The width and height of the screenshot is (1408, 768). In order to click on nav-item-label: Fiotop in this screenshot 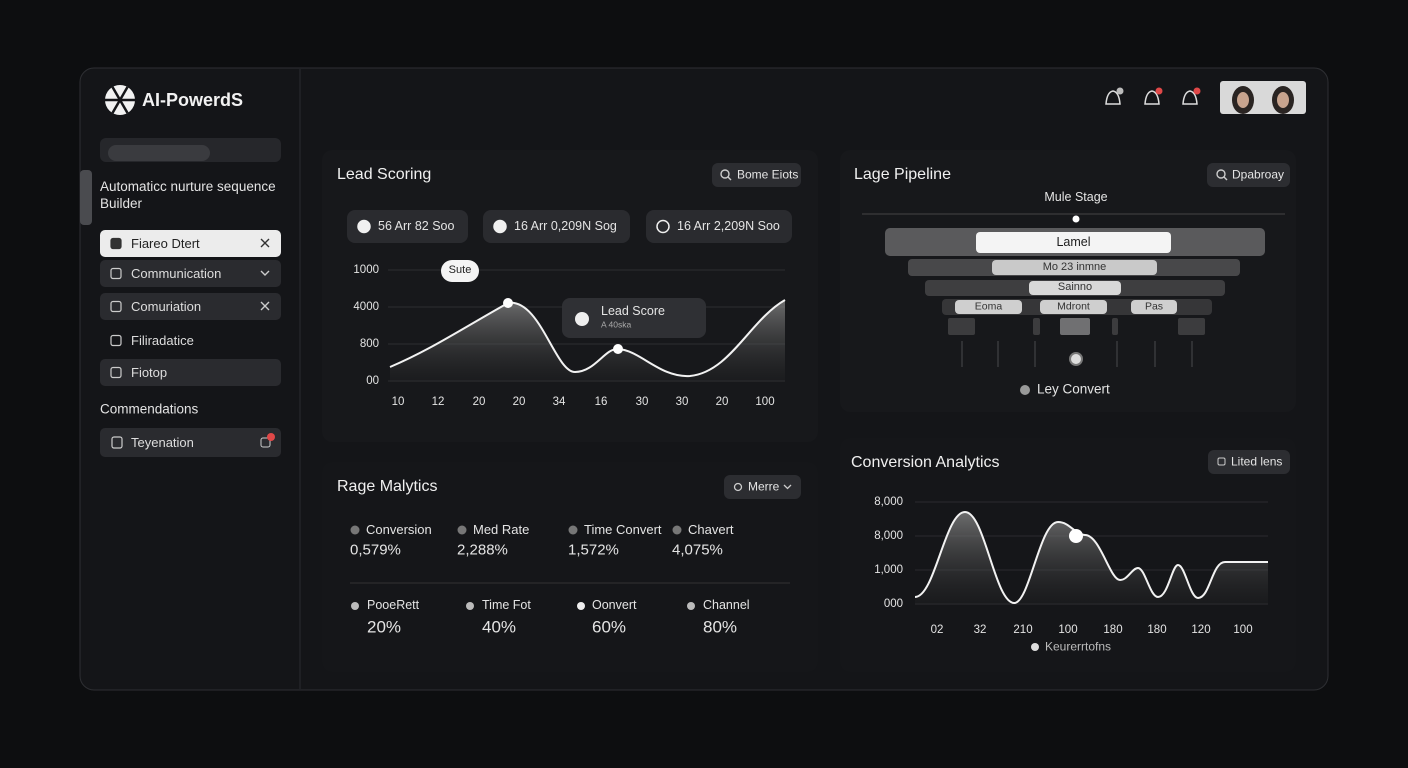, I will do `click(149, 372)`.